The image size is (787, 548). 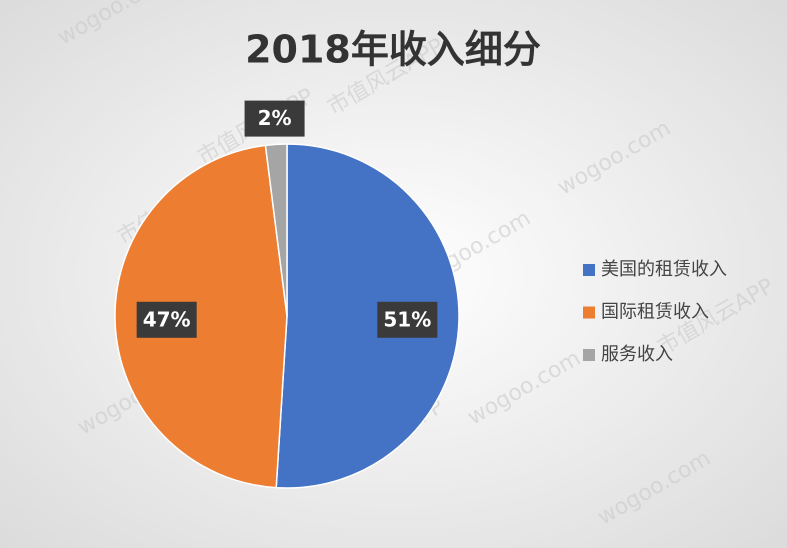 I want to click on data-label: 2%, so click(x=275, y=118).